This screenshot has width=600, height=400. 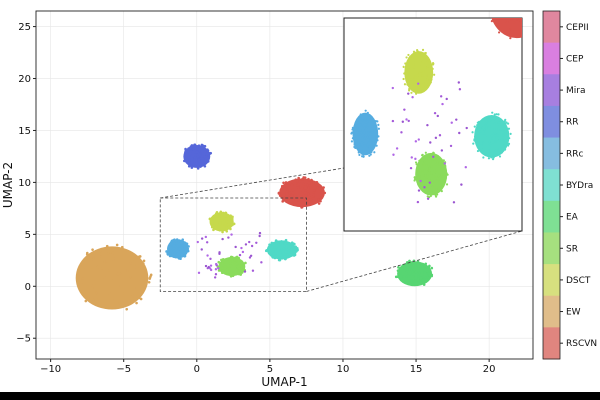 I want to click on y-tick-label: −5, so click(x=23, y=339).